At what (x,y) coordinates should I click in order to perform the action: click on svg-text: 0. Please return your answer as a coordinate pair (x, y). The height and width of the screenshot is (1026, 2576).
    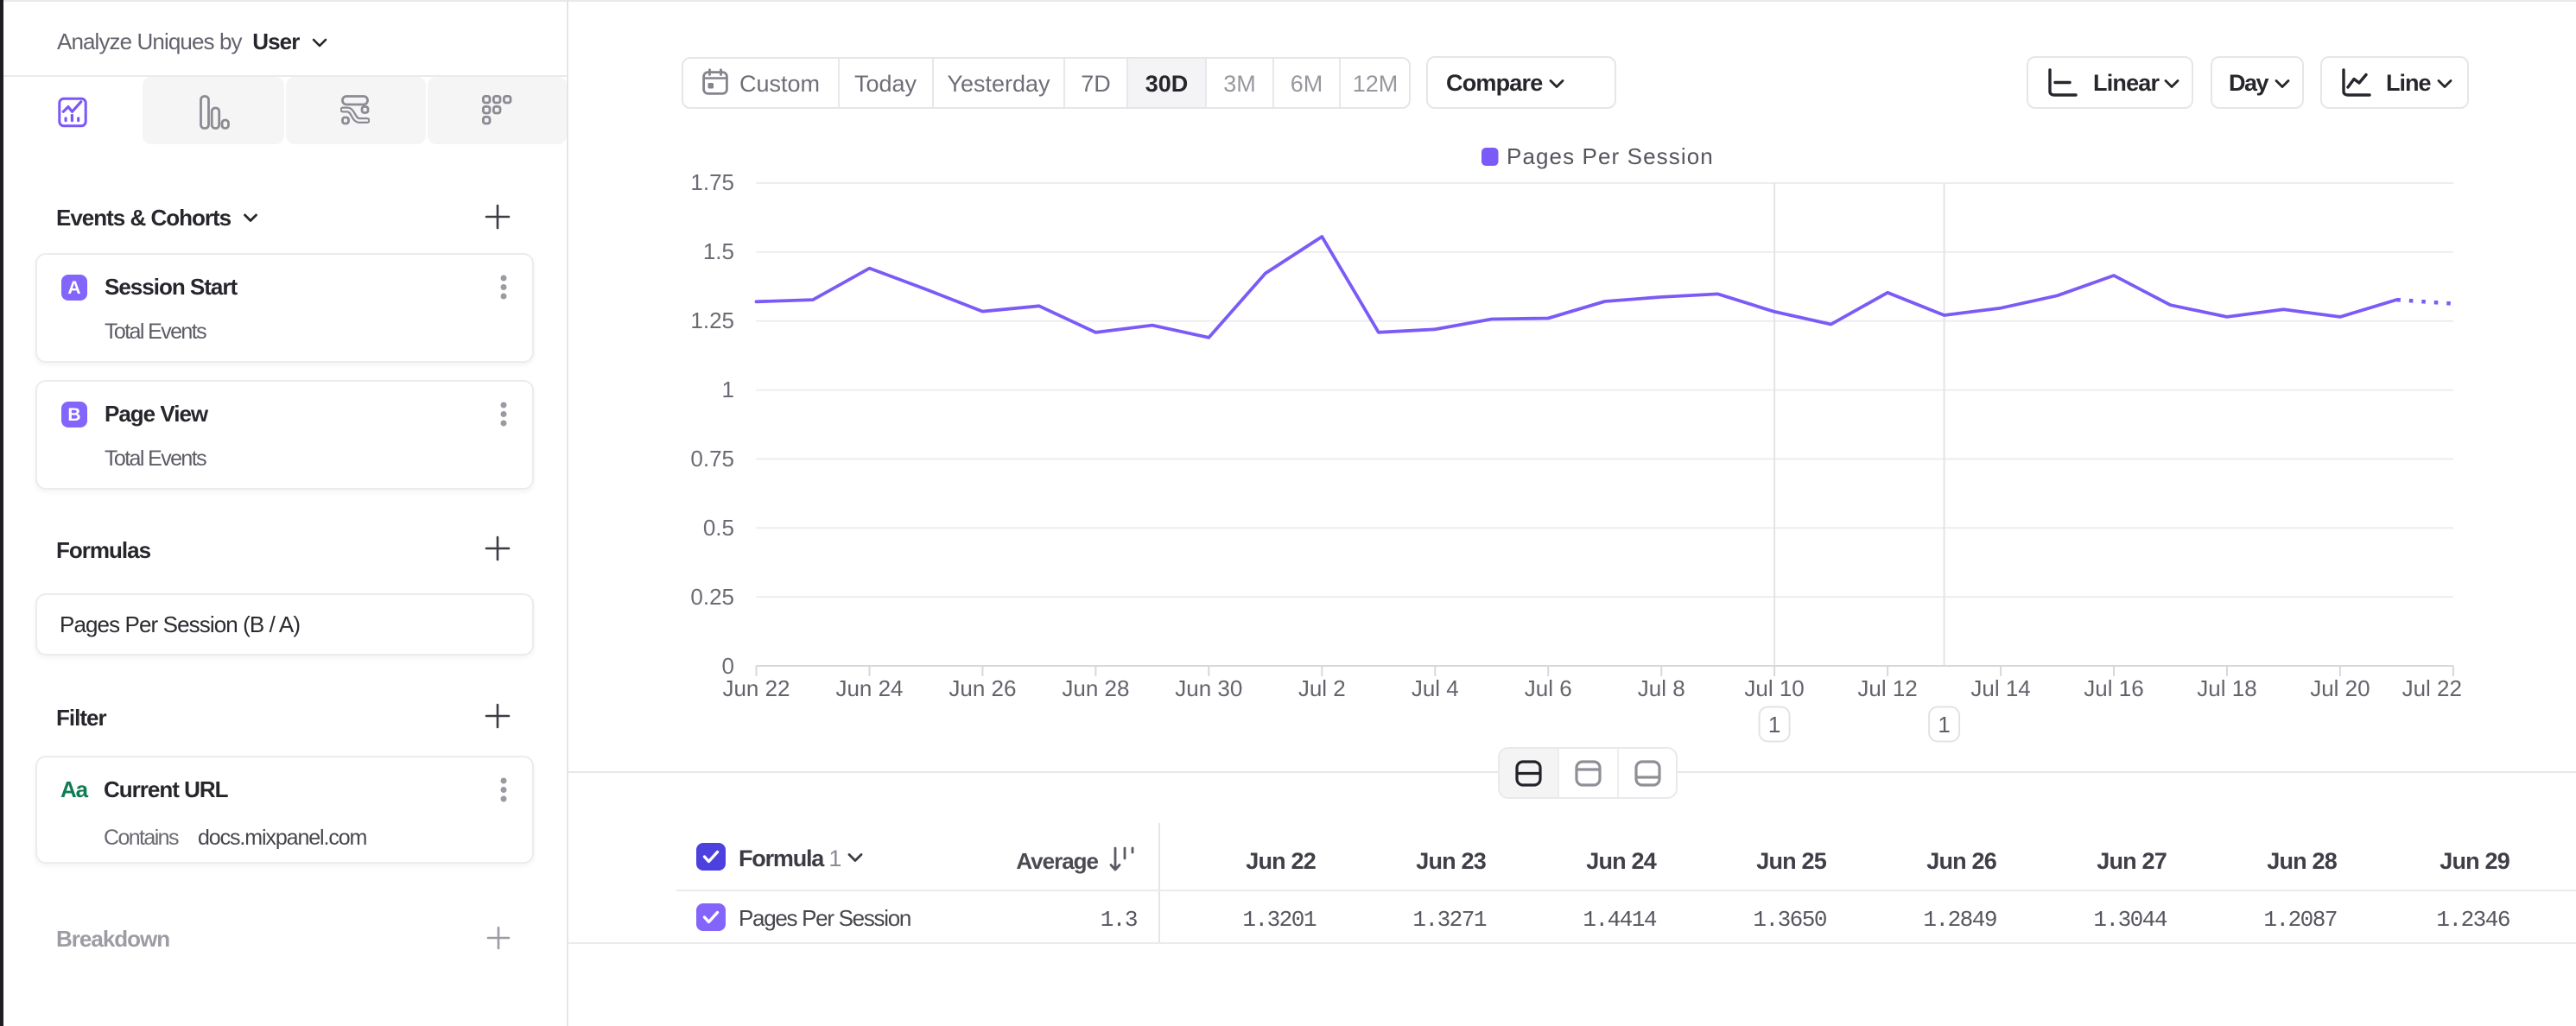
    Looking at the image, I should click on (728, 666).